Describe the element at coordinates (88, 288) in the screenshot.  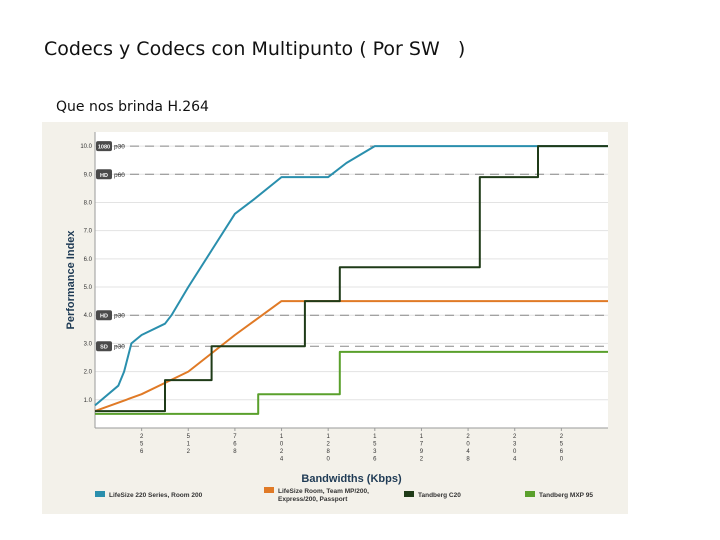
I see `y-tick-label-5: 5.0` at that location.